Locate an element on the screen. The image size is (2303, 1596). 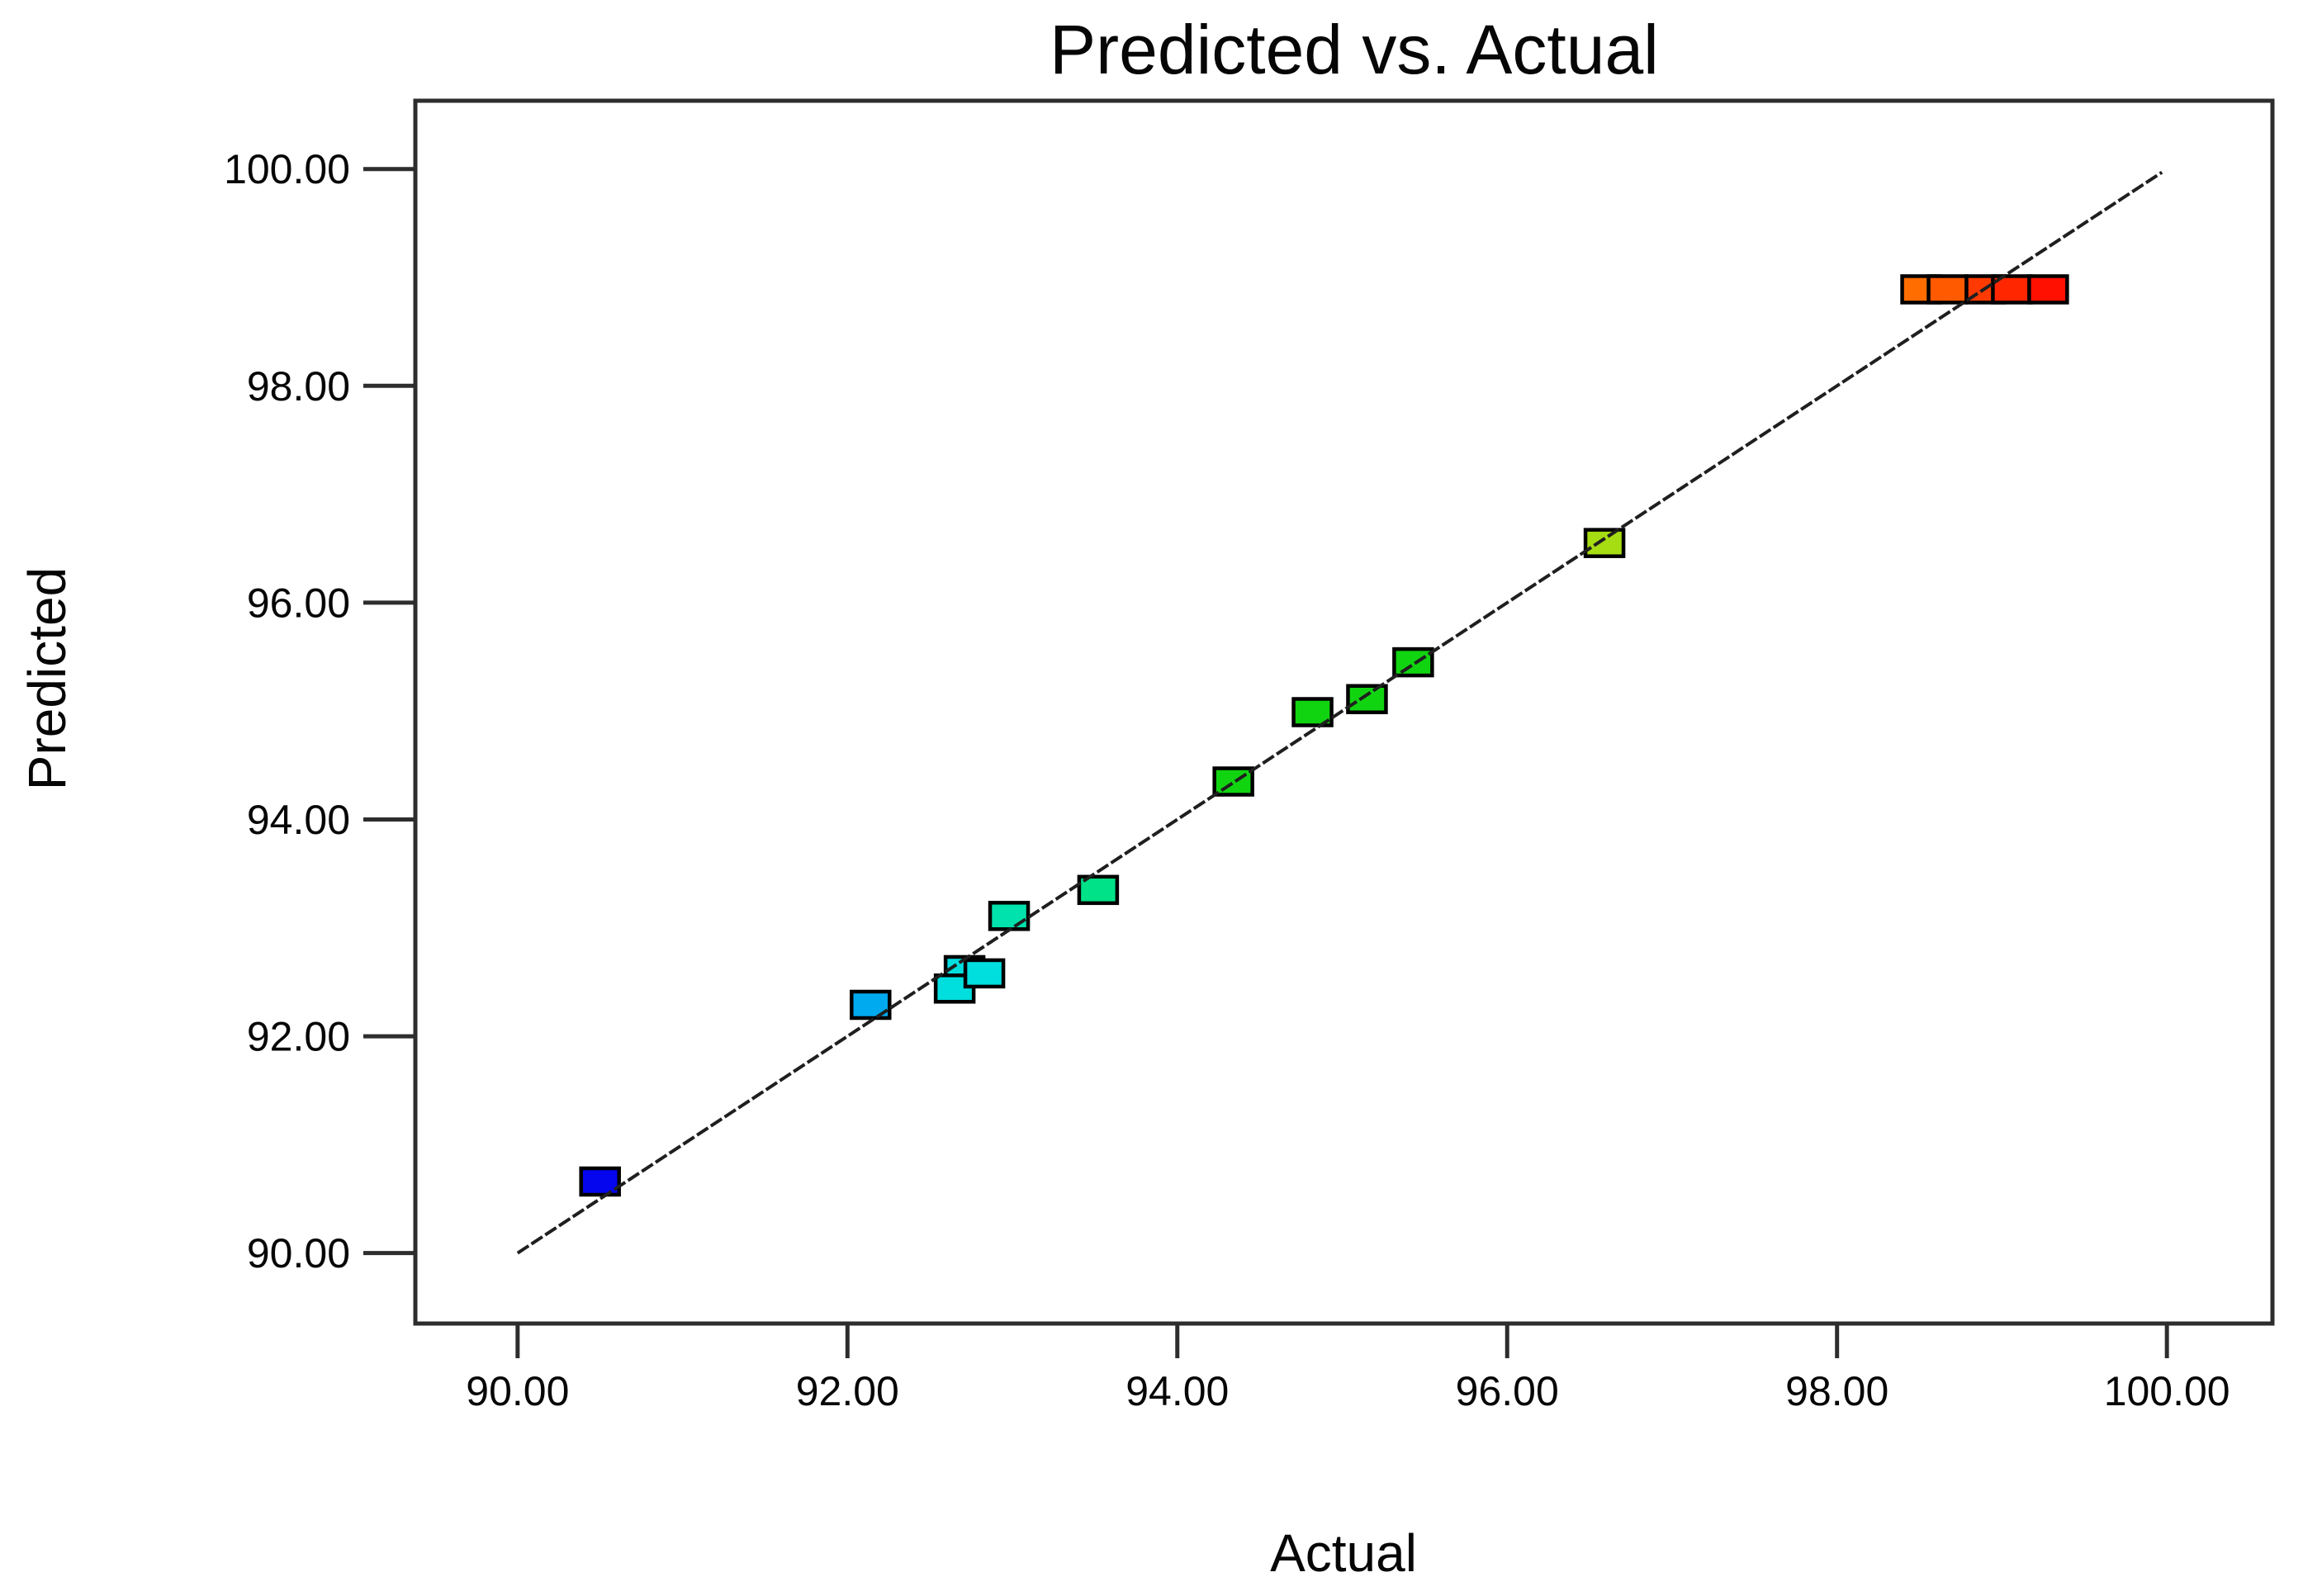
y-tick-label: 98.00 is located at coordinates (299, 386).